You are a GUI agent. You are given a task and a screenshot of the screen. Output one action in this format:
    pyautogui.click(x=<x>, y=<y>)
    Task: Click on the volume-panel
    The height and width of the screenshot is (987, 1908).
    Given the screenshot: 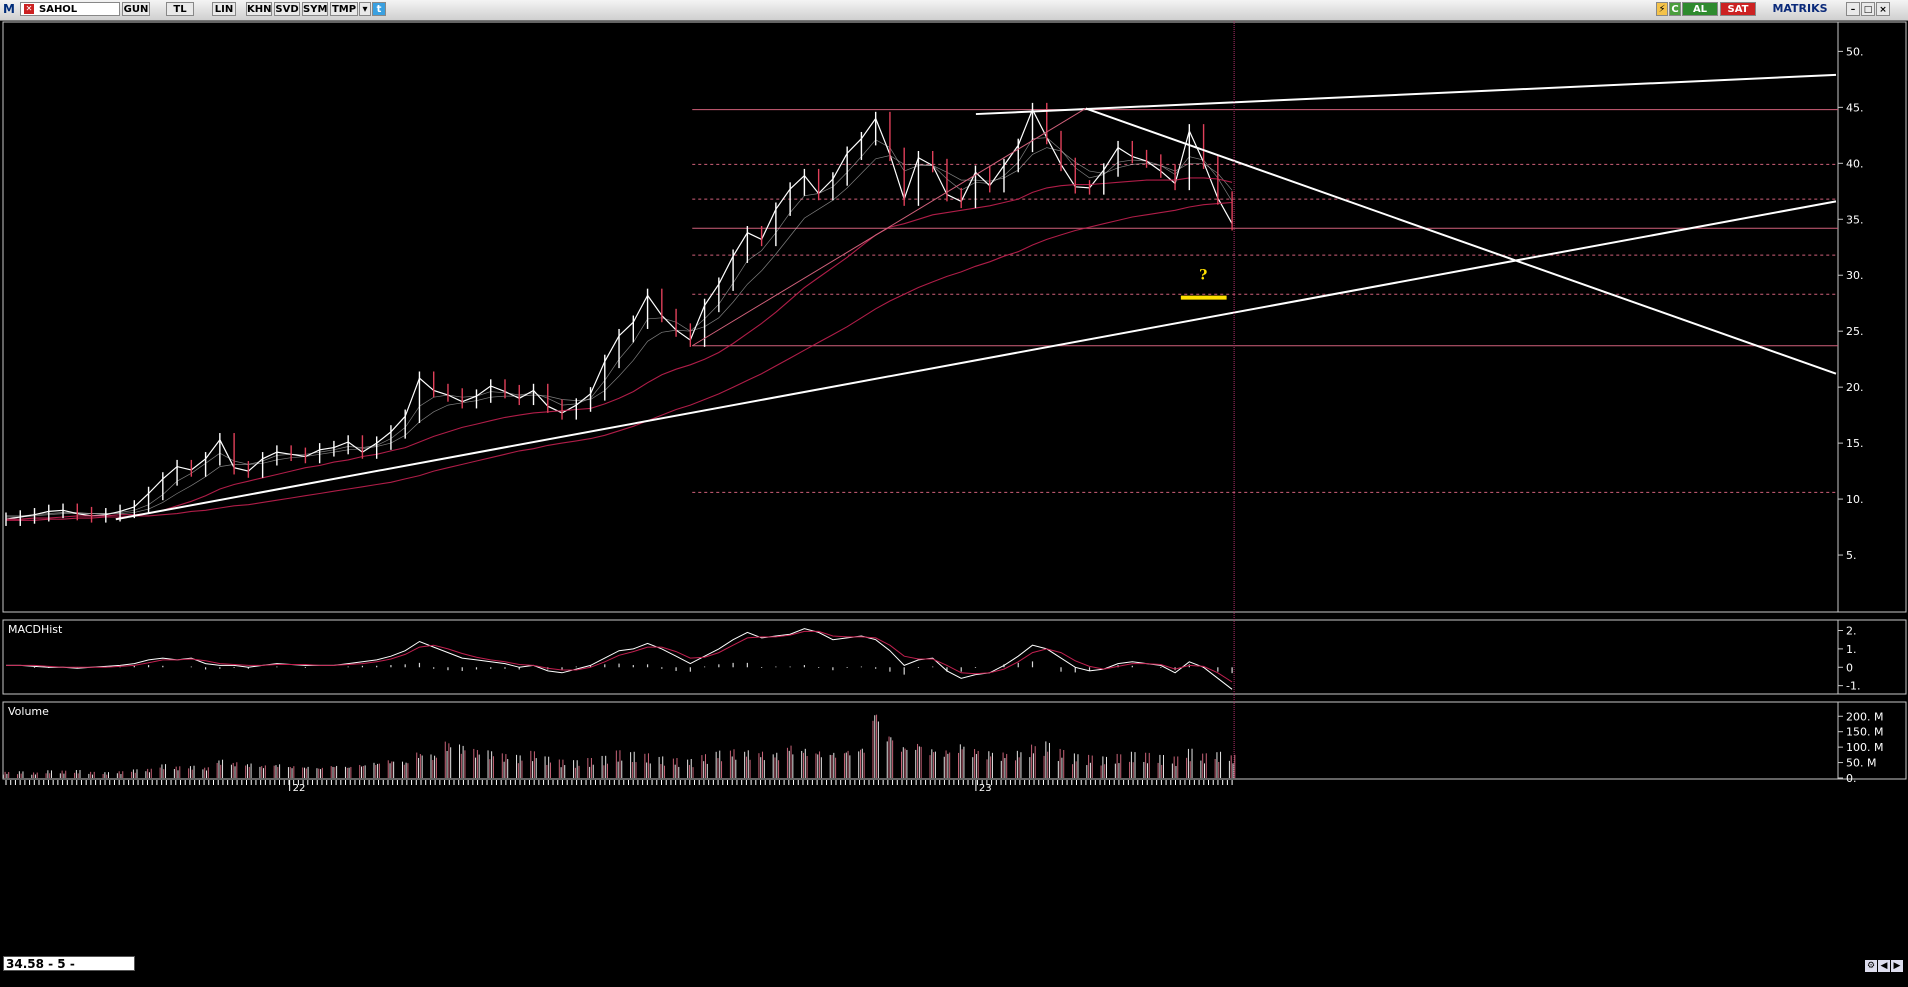 What is the action you would take?
    pyautogui.click(x=954, y=740)
    